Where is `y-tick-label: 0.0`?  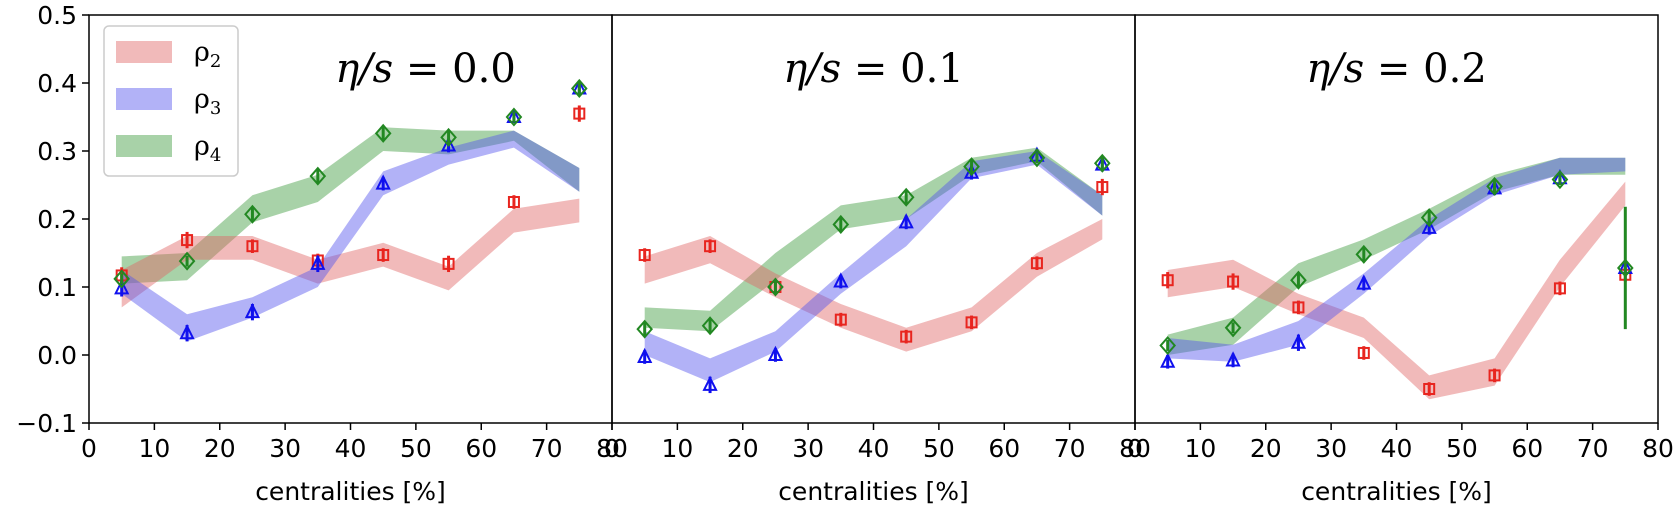
y-tick-label: 0.0 is located at coordinates (57, 355).